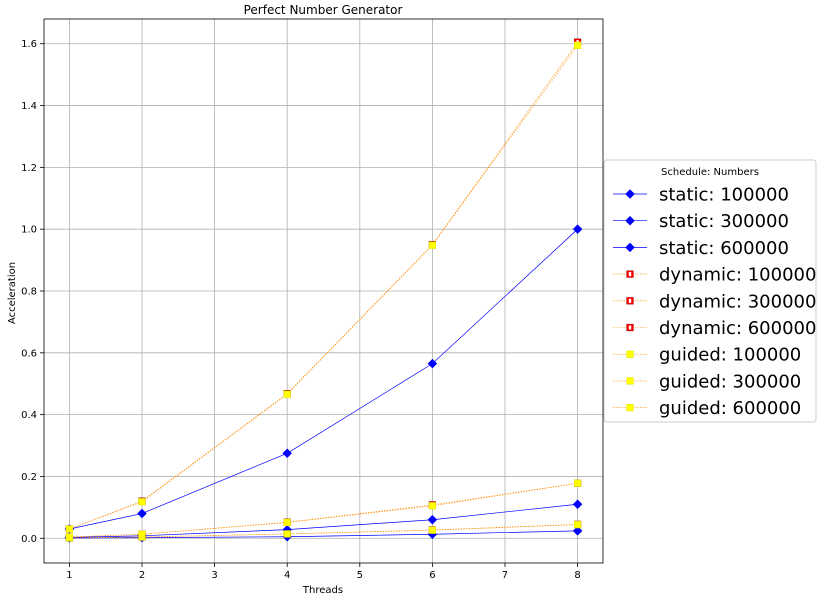 This screenshot has width=825, height=604. Describe the element at coordinates (730, 408) in the screenshot. I see `legend-label: guided: 600000` at that location.